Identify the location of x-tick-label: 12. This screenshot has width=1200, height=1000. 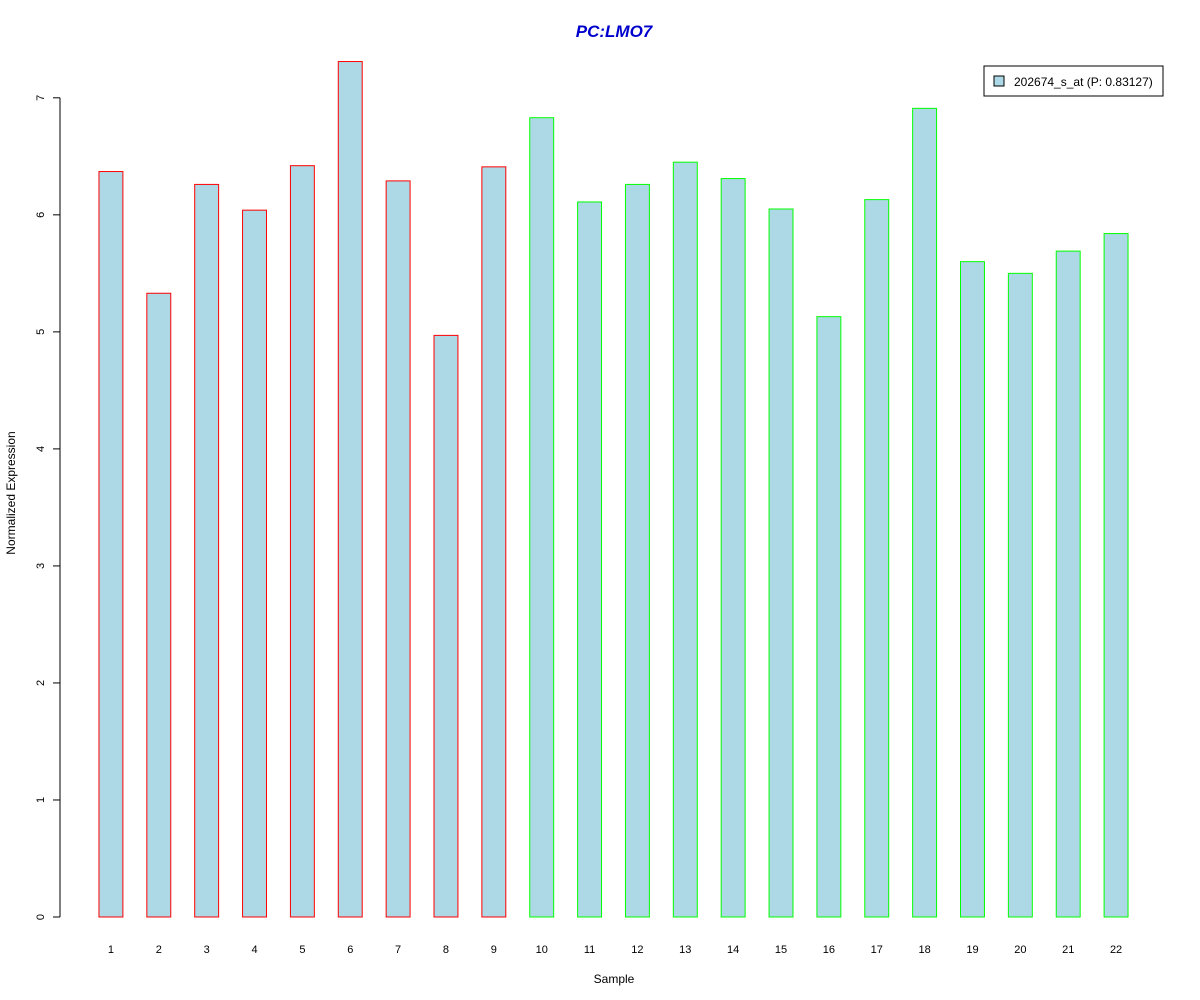
(637, 950).